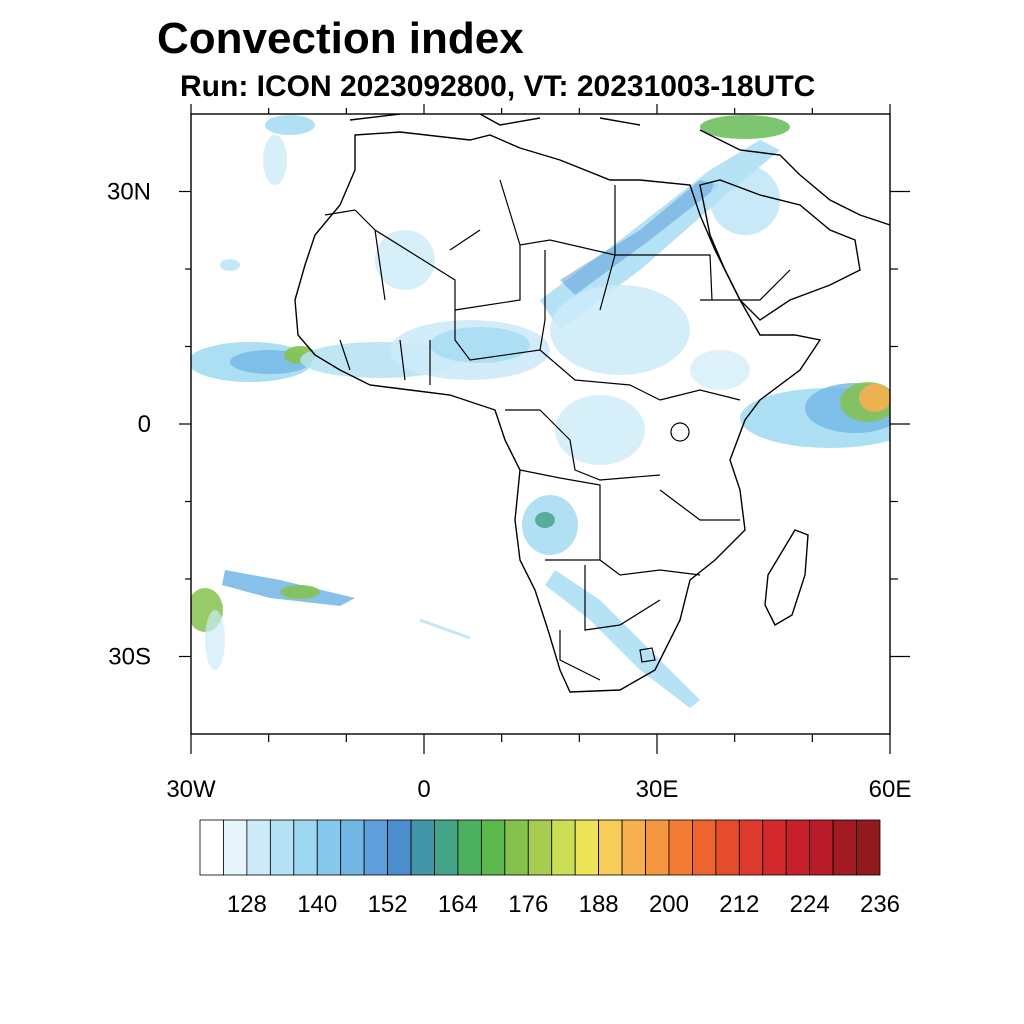 The width and height of the screenshot is (1024, 1024). I want to click on lon-tick-label: 30W, so click(191, 789).